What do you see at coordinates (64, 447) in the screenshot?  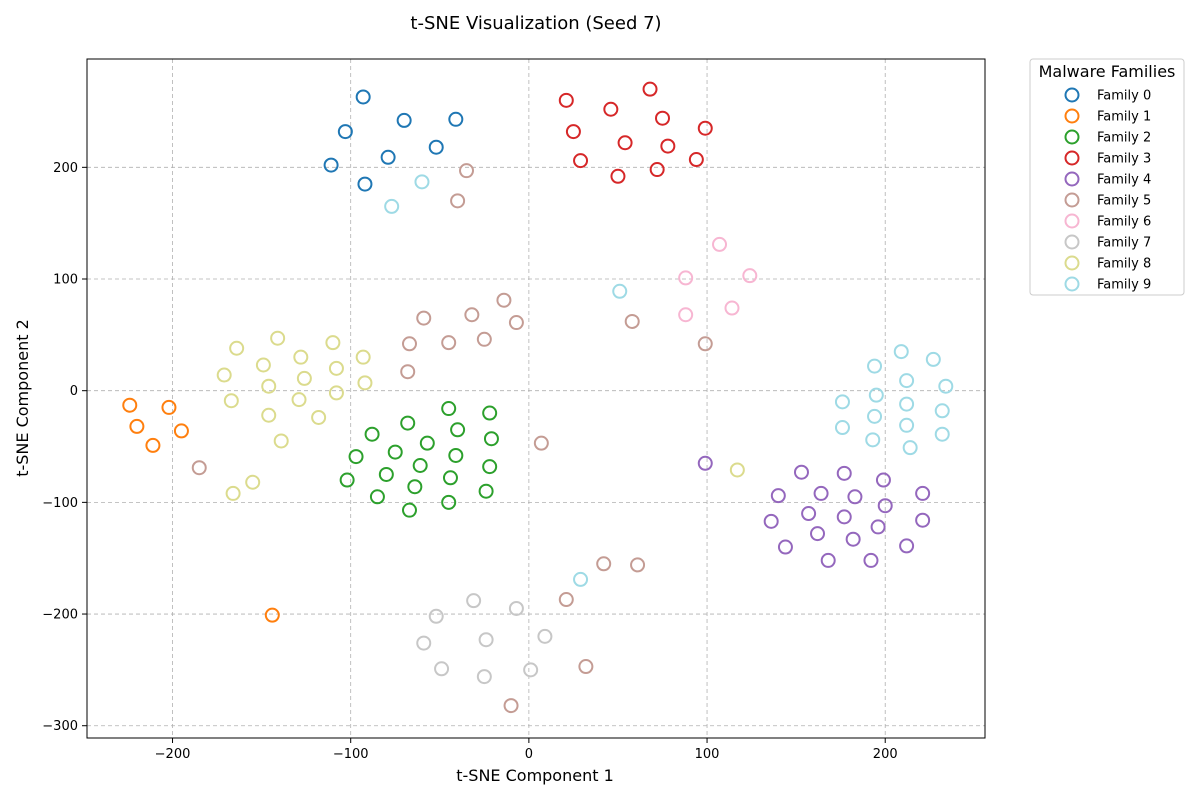 I see `y-axis-ticks: −300 −200 −100 0 100 200` at bounding box center [64, 447].